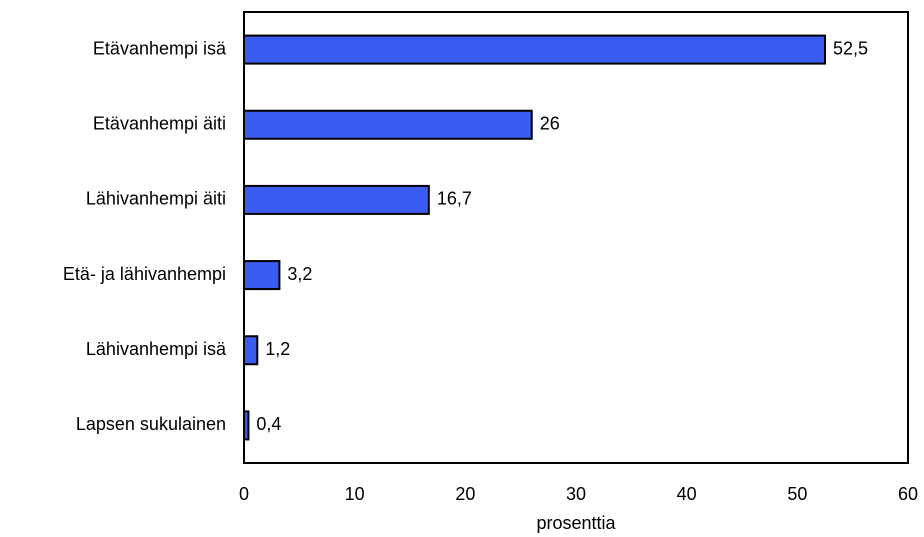  What do you see at coordinates (687, 494) in the screenshot?
I see `x-tick-label: 40` at bounding box center [687, 494].